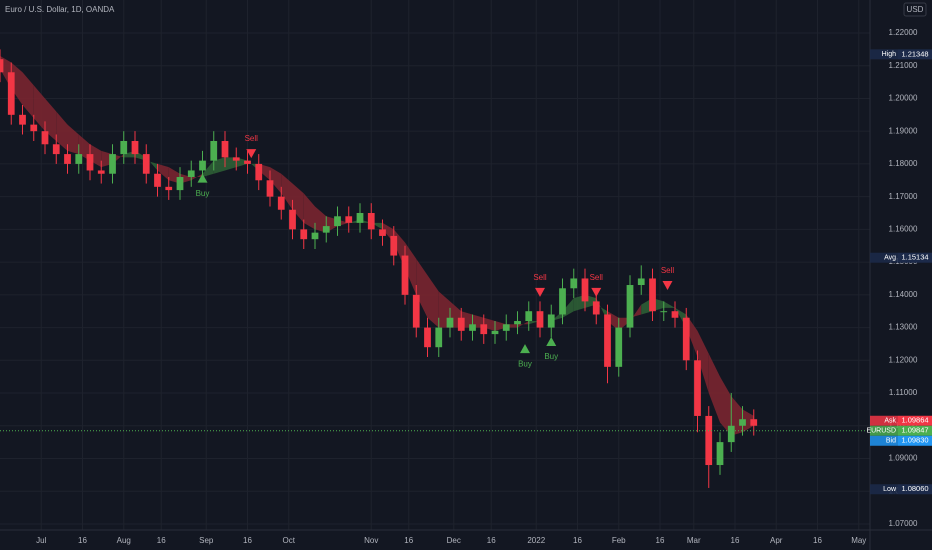 The width and height of the screenshot is (932, 550). I want to click on price-label-value: 1.09847, so click(914, 430).